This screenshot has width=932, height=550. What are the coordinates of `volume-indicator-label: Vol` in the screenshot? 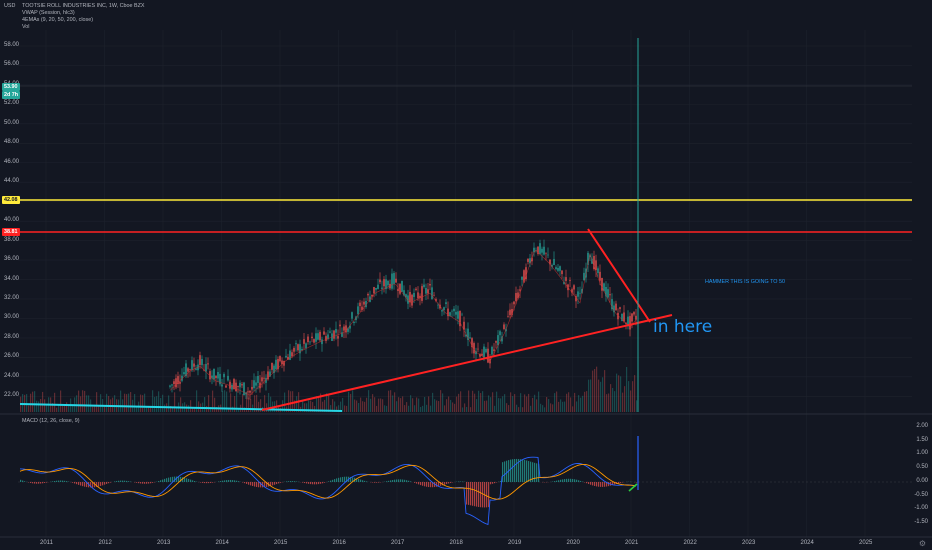 It's located at (26, 27).